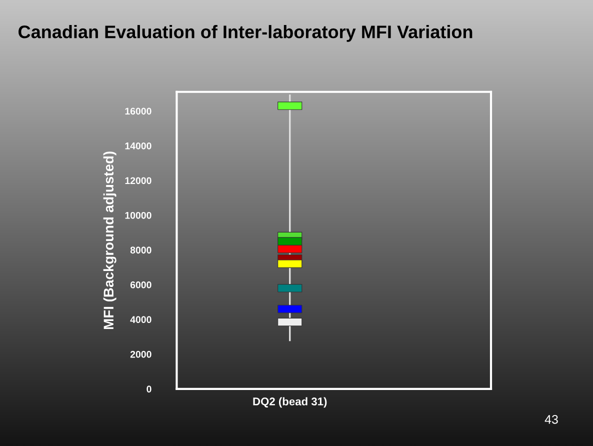  Describe the element at coordinates (138, 111) in the screenshot. I see `y-tick-label: 16000` at that location.